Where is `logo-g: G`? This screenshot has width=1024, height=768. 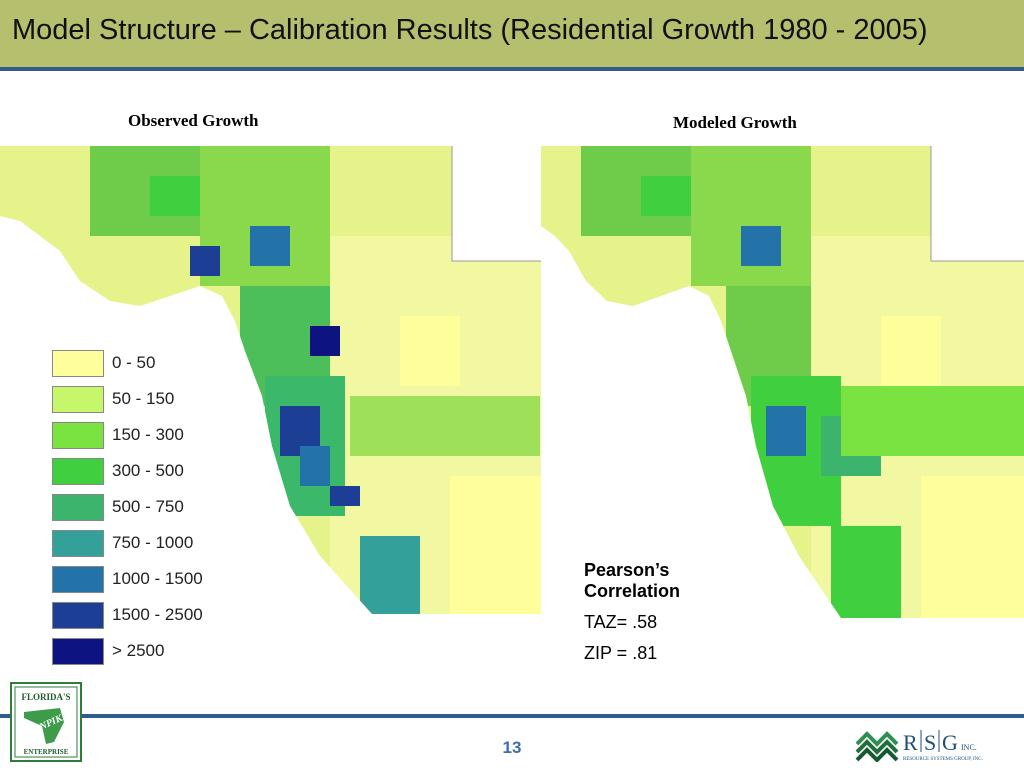
logo-g: G is located at coordinates (950, 742).